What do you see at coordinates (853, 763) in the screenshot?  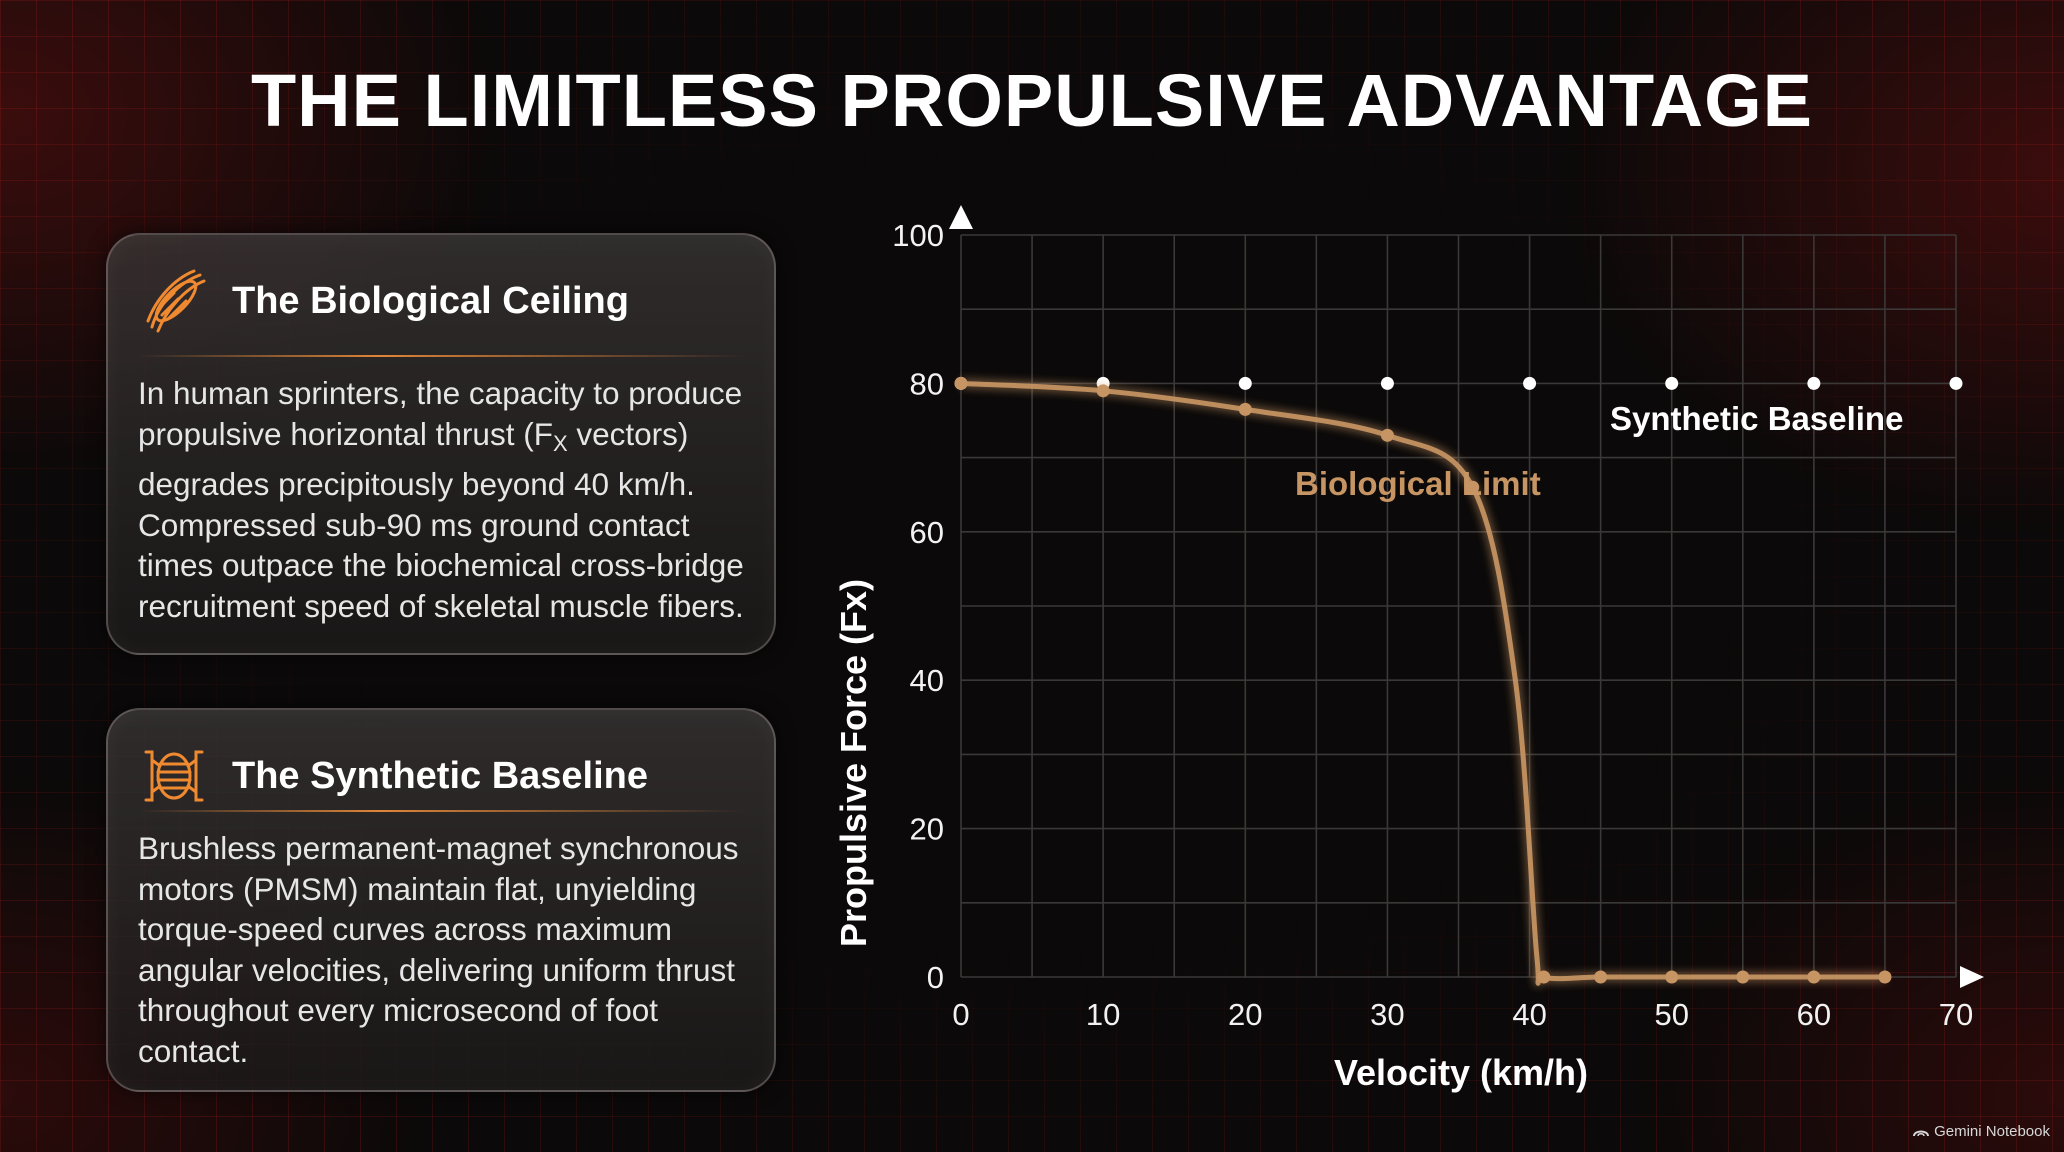 I see `y-axis-label: Propulsive Force (Fx)` at bounding box center [853, 763].